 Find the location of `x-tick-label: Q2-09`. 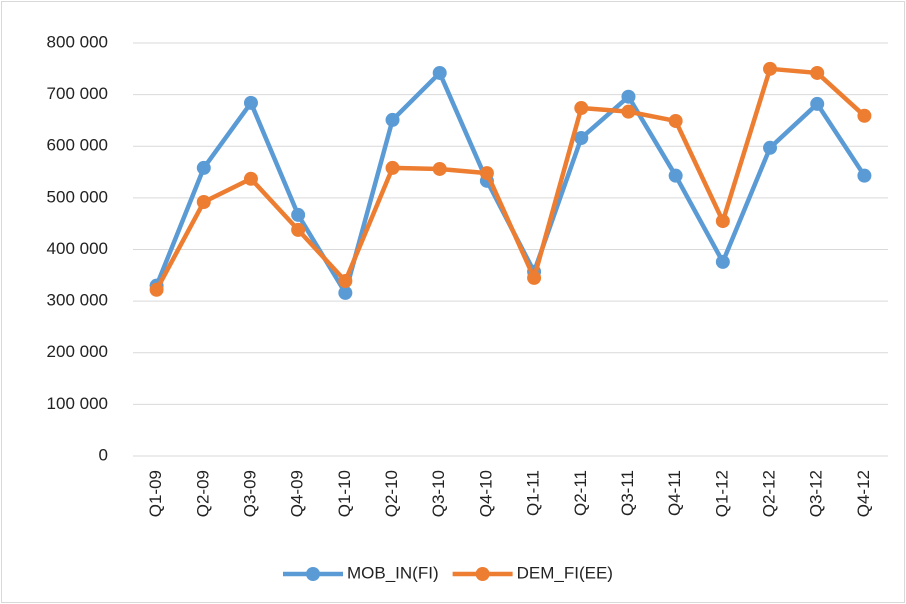

x-tick-label: Q2-09 is located at coordinates (202, 493).